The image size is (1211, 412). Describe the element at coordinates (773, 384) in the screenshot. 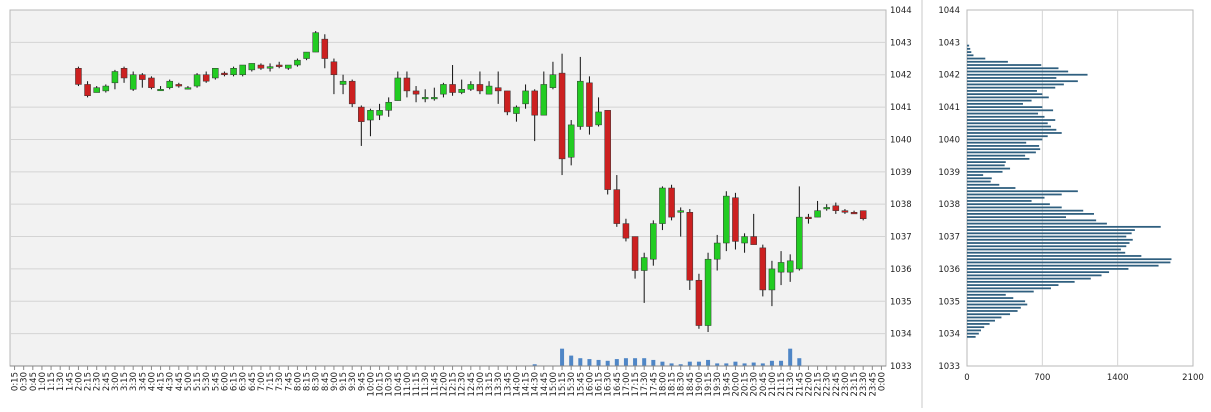

I see `x-tick-label: 21:00` at that location.